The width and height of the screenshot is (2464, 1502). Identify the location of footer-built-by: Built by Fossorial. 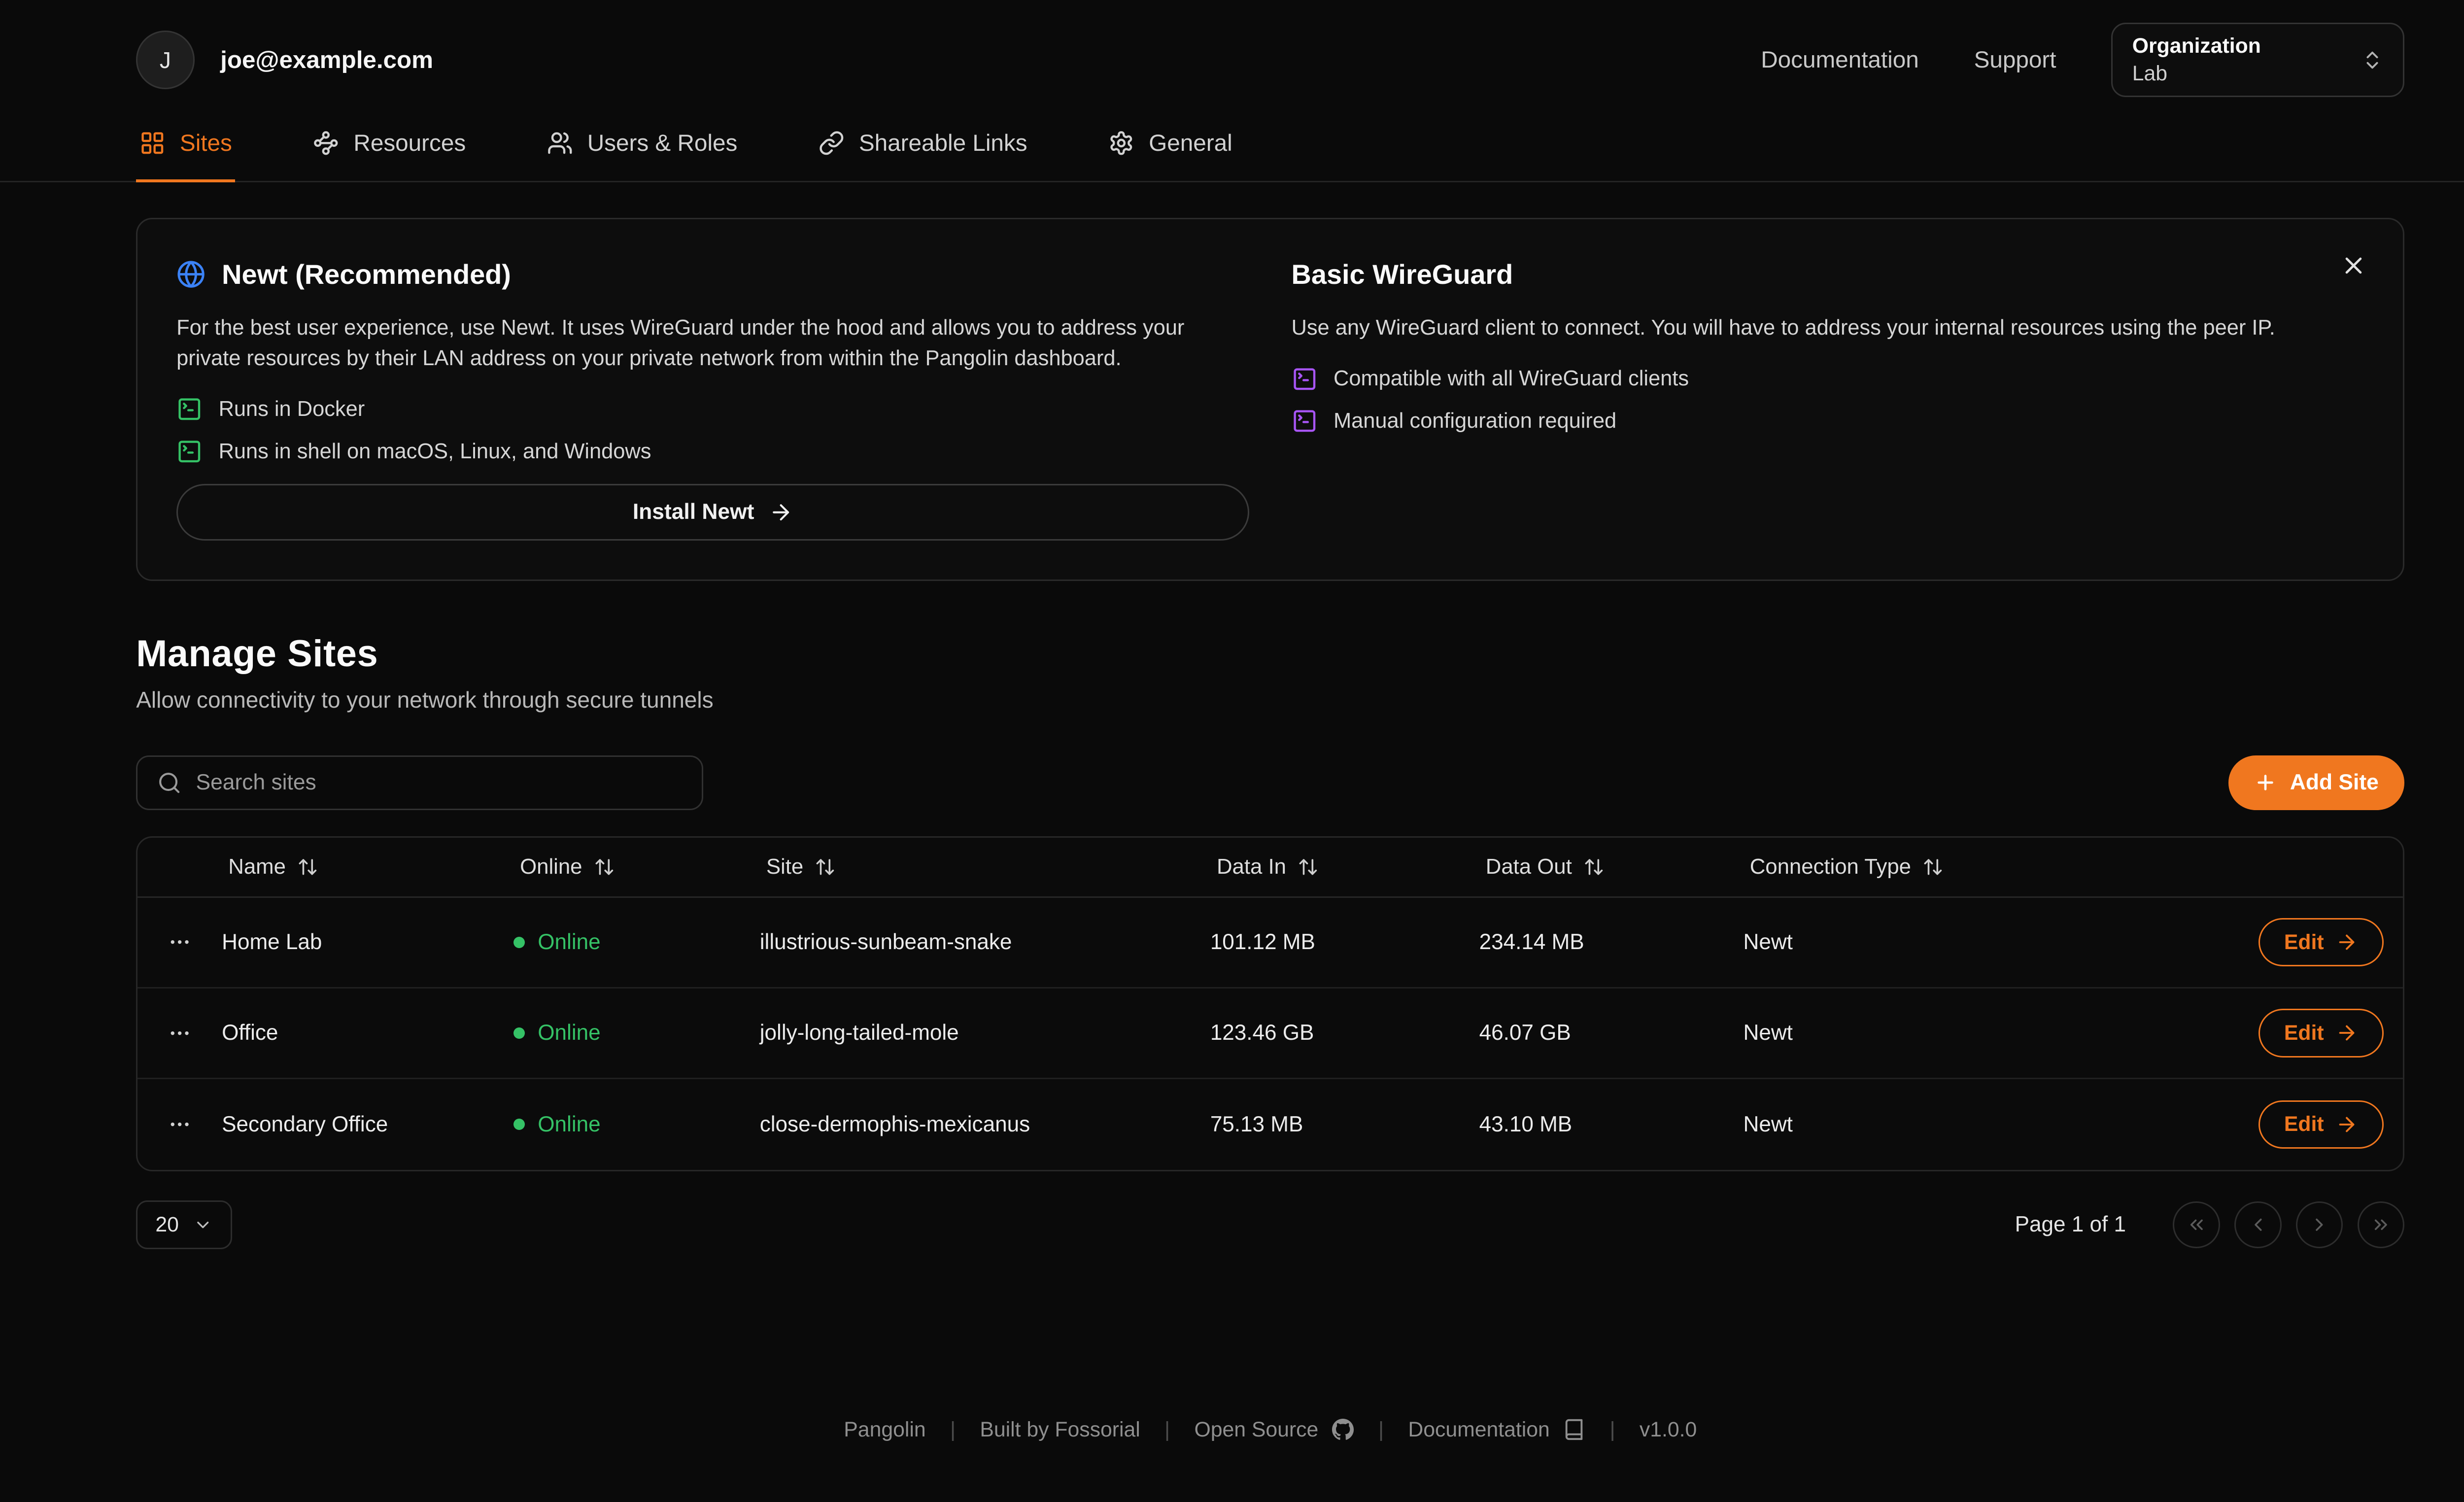
(1060, 1429).